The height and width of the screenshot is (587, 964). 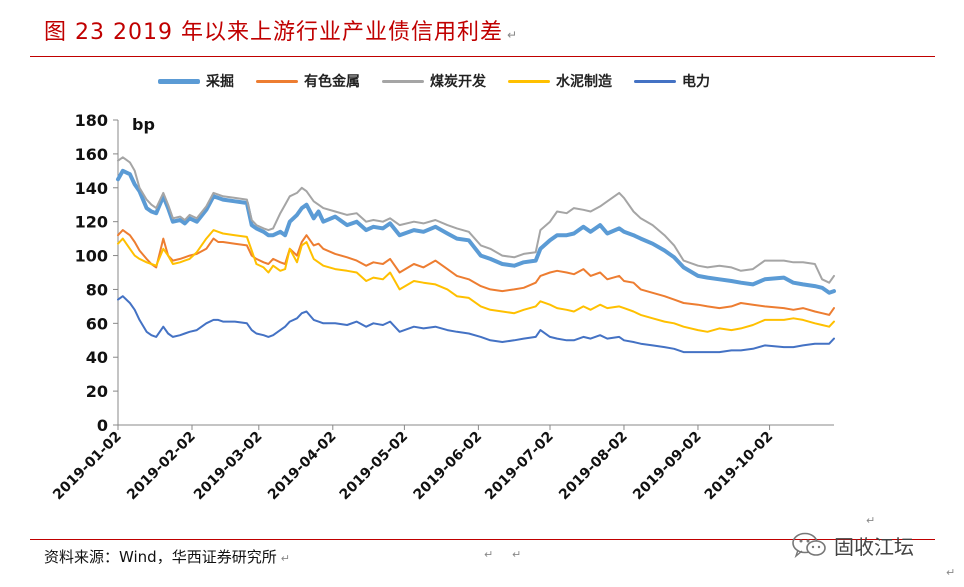 What do you see at coordinates (739, 466) in the screenshot?
I see `x-tick-label: 2019-10-02` at bounding box center [739, 466].